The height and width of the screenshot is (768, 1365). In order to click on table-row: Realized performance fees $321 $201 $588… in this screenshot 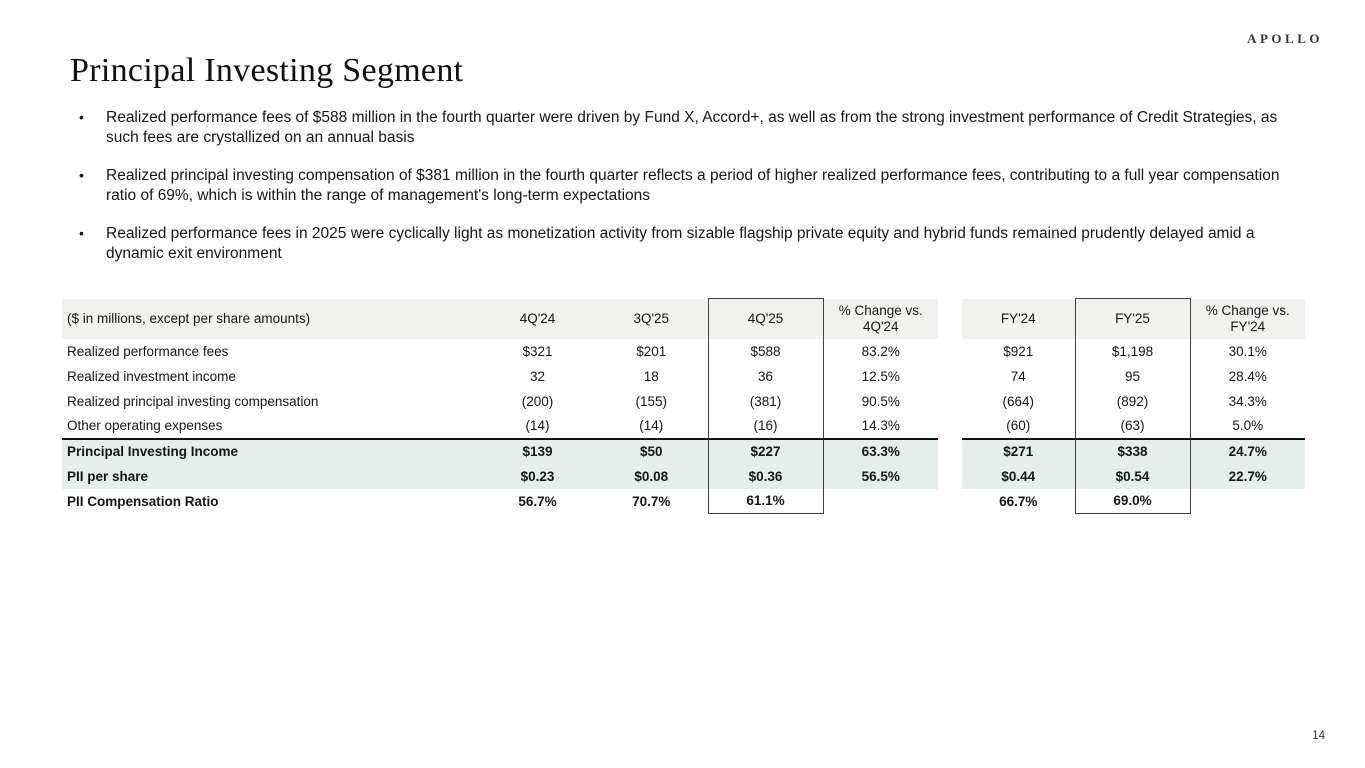, I will do `click(683, 351)`.